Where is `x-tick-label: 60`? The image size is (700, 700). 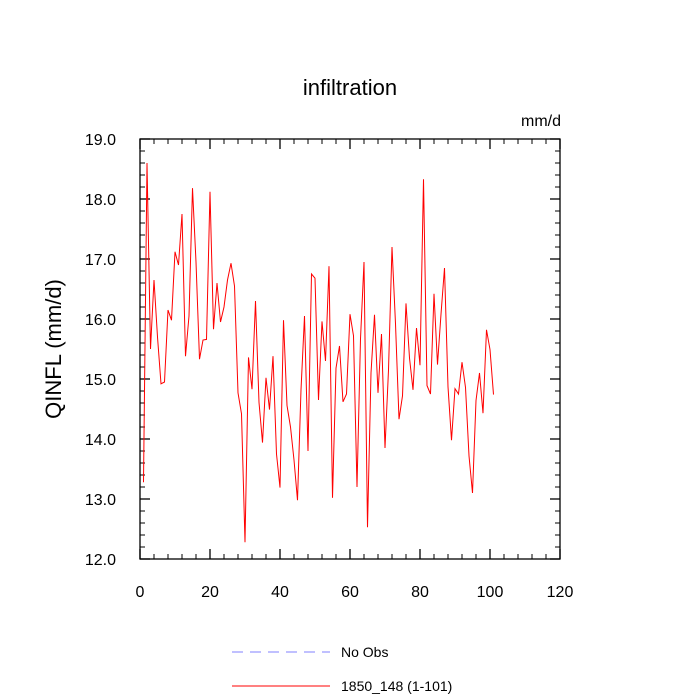 x-tick-label: 60 is located at coordinates (350, 592).